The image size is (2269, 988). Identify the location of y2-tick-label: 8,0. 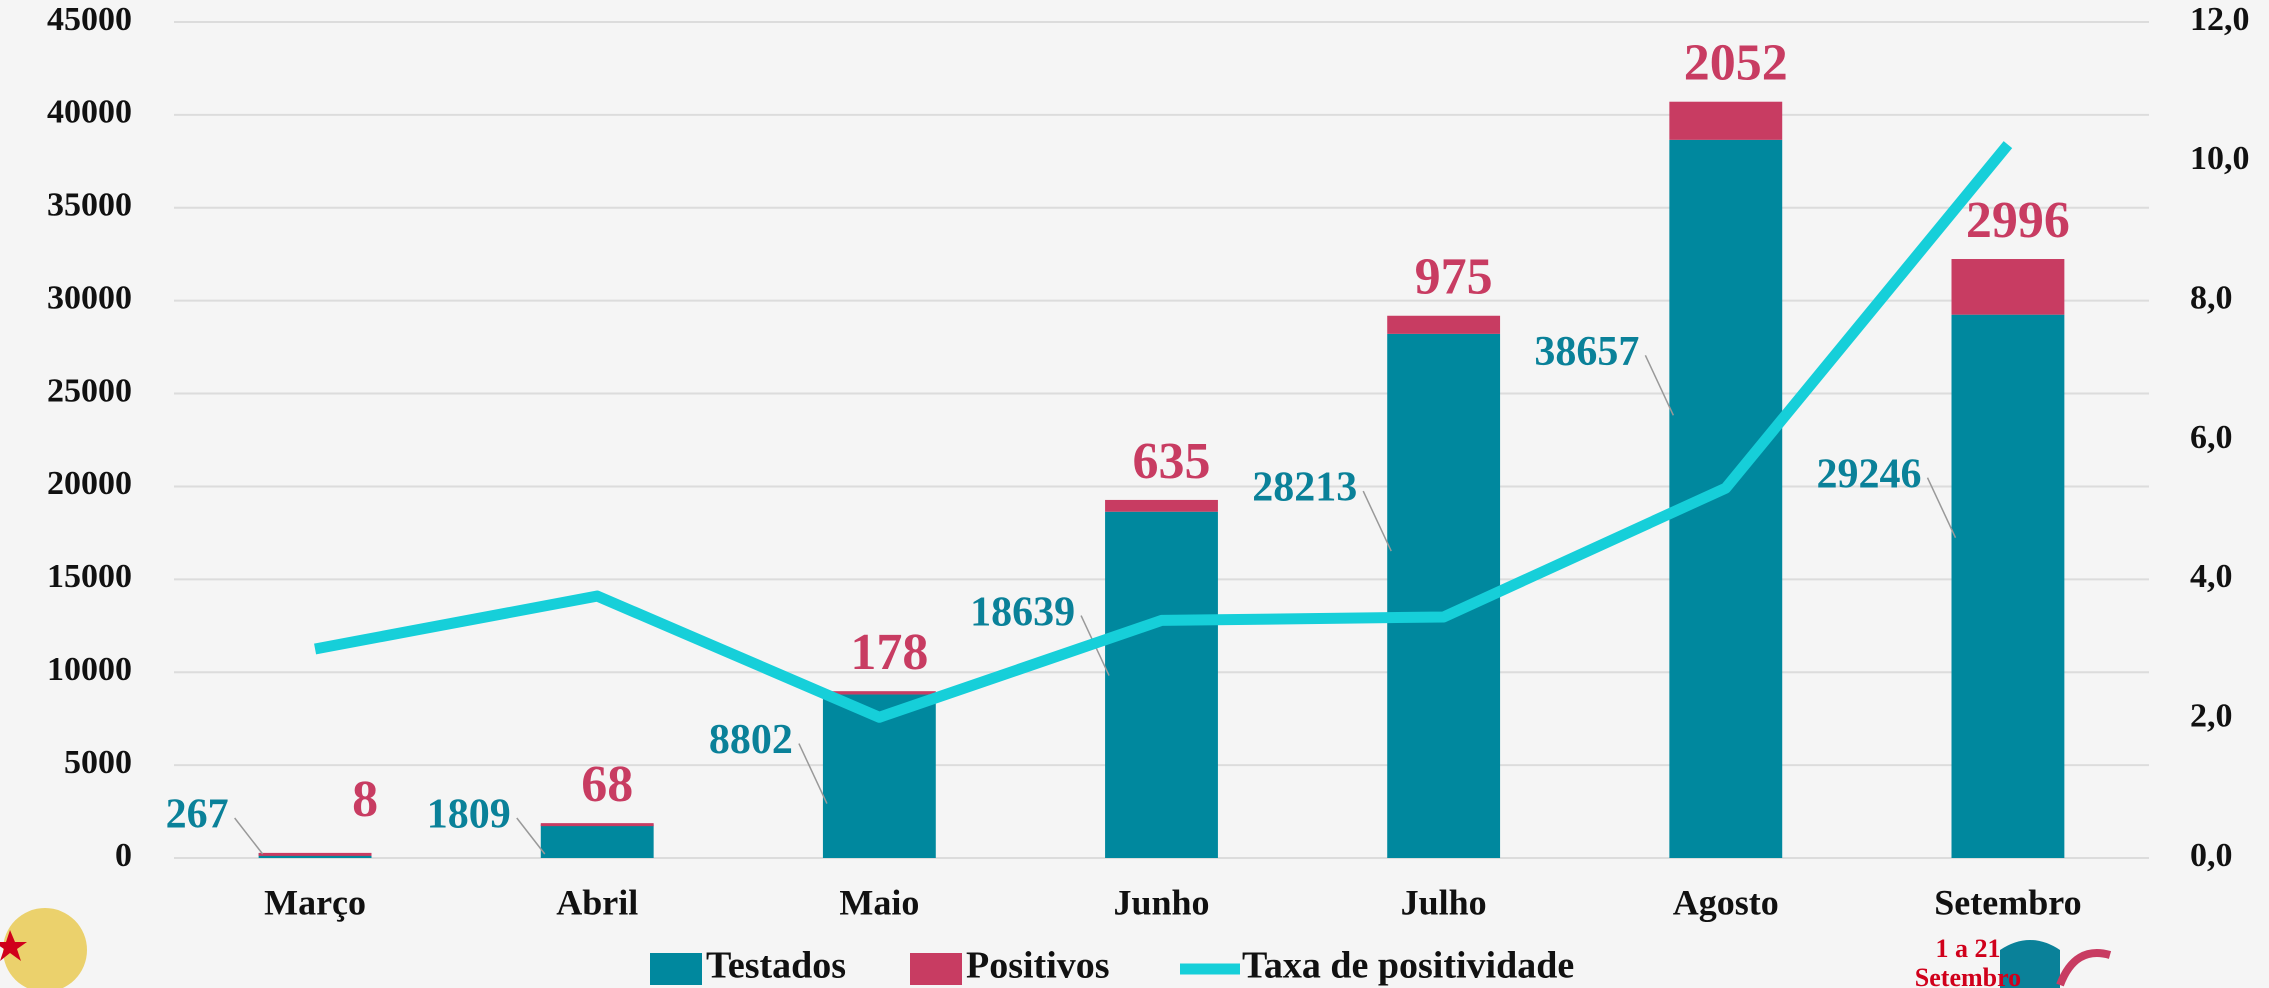
(2211, 297).